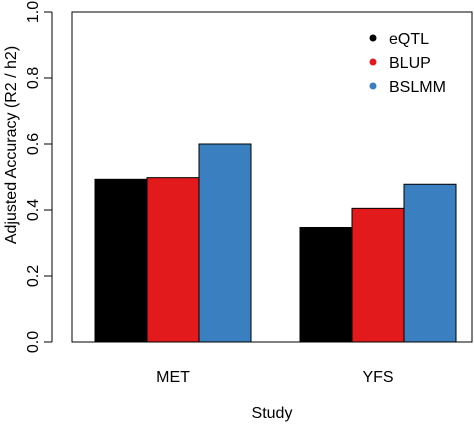 The height and width of the screenshot is (425, 474). What do you see at coordinates (173, 377) in the screenshot?
I see `x-category-label: MET` at bounding box center [173, 377].